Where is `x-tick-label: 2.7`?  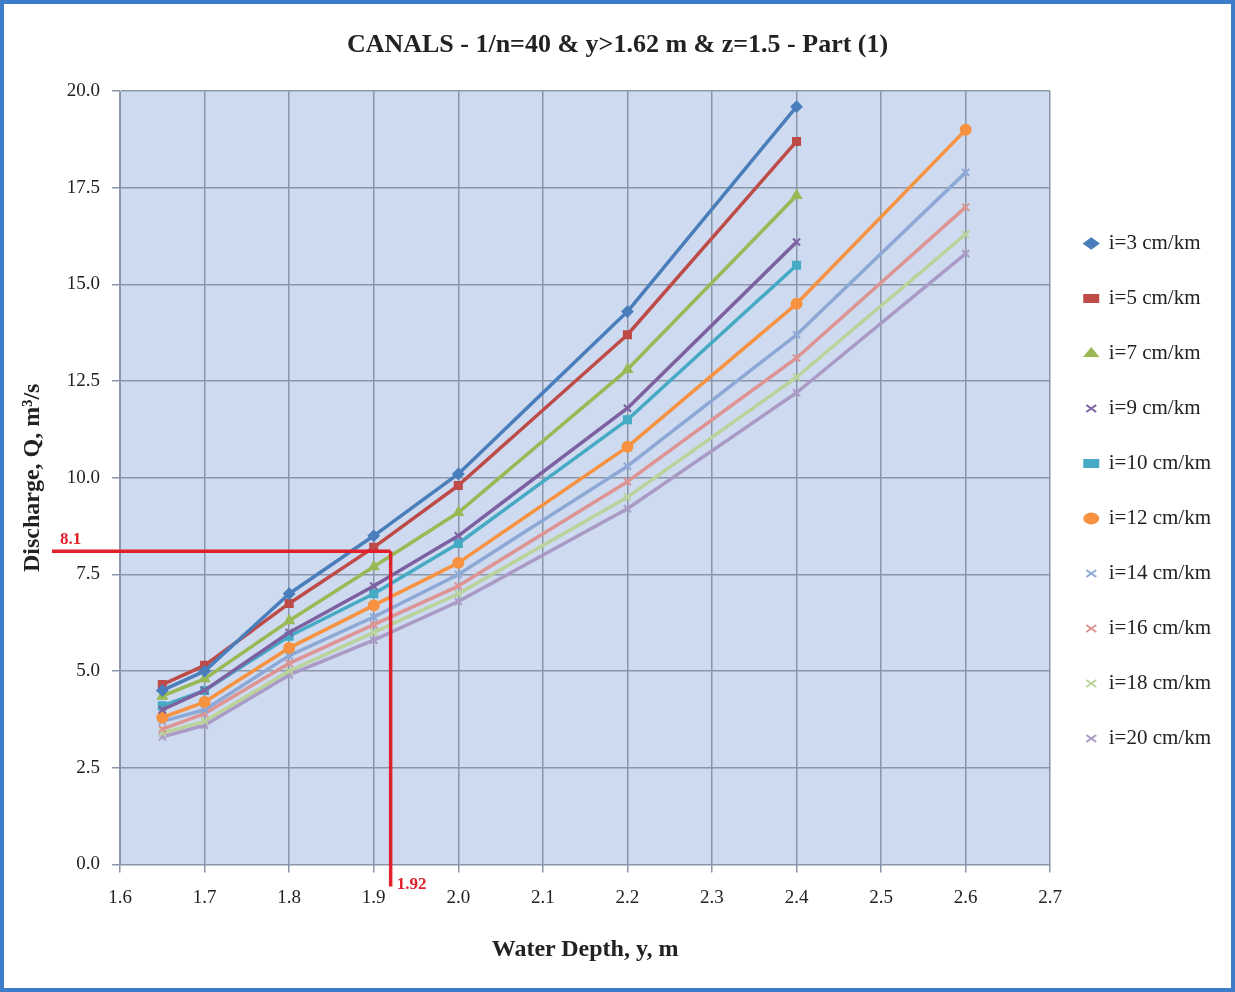 x-tick-label: 2.7 is located at coordinates (1050, 896).